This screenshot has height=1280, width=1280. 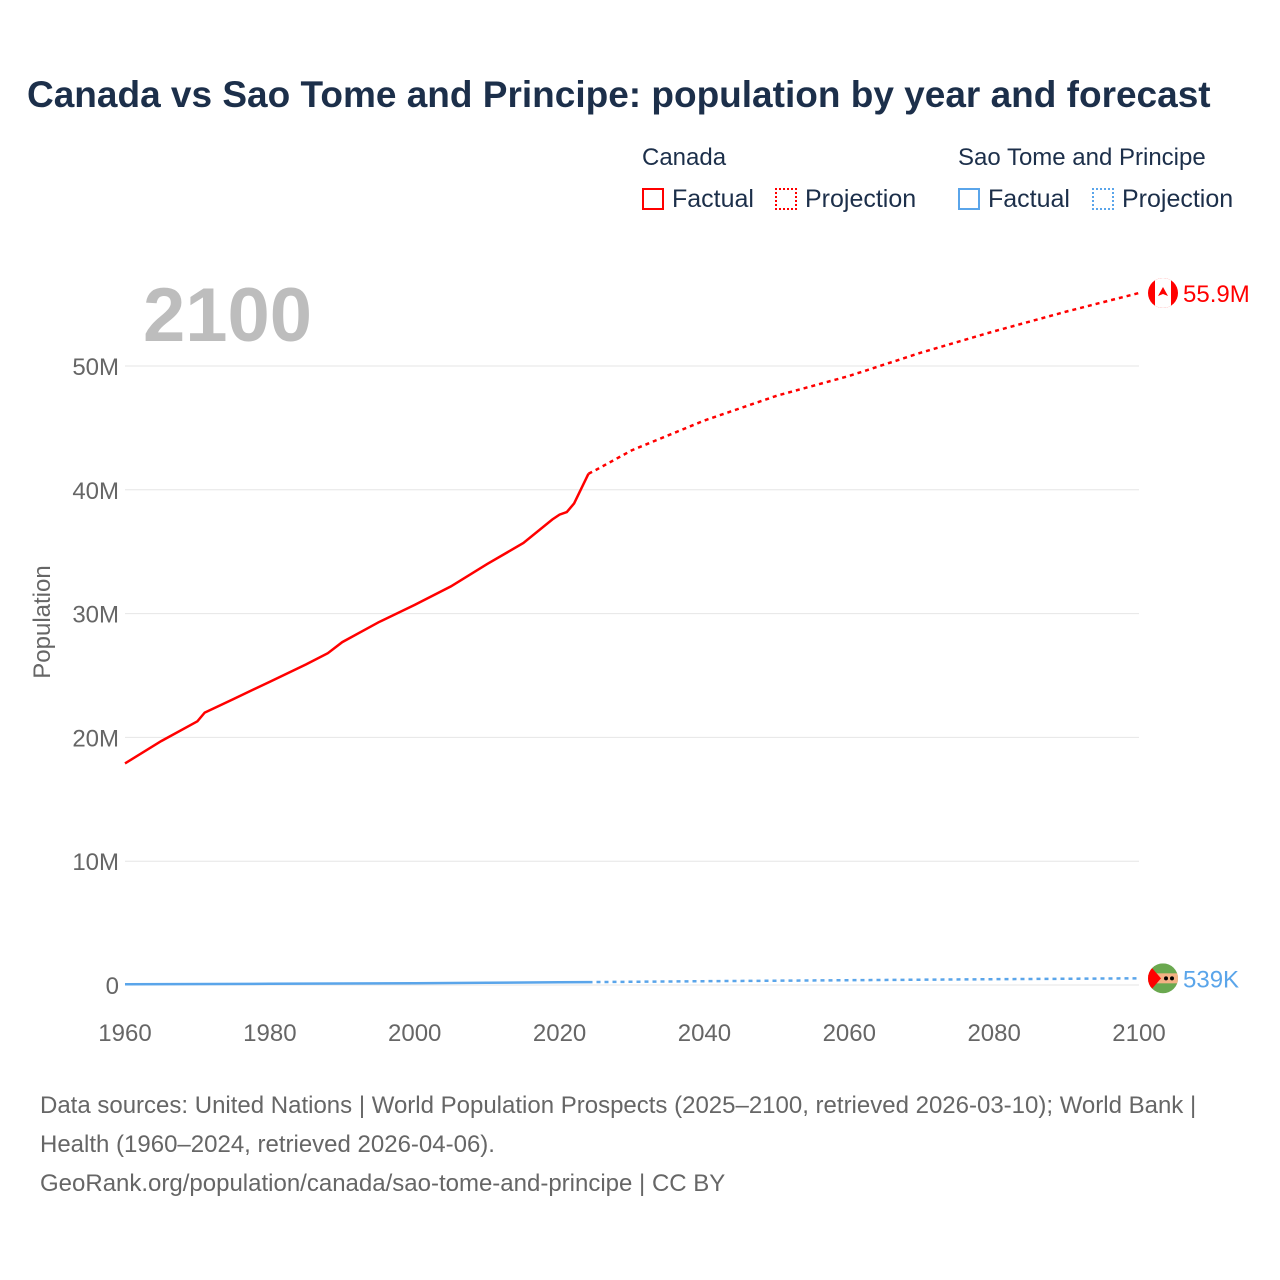 I want to click on x-tick-label: 1980, so click(x=269, y=1033).